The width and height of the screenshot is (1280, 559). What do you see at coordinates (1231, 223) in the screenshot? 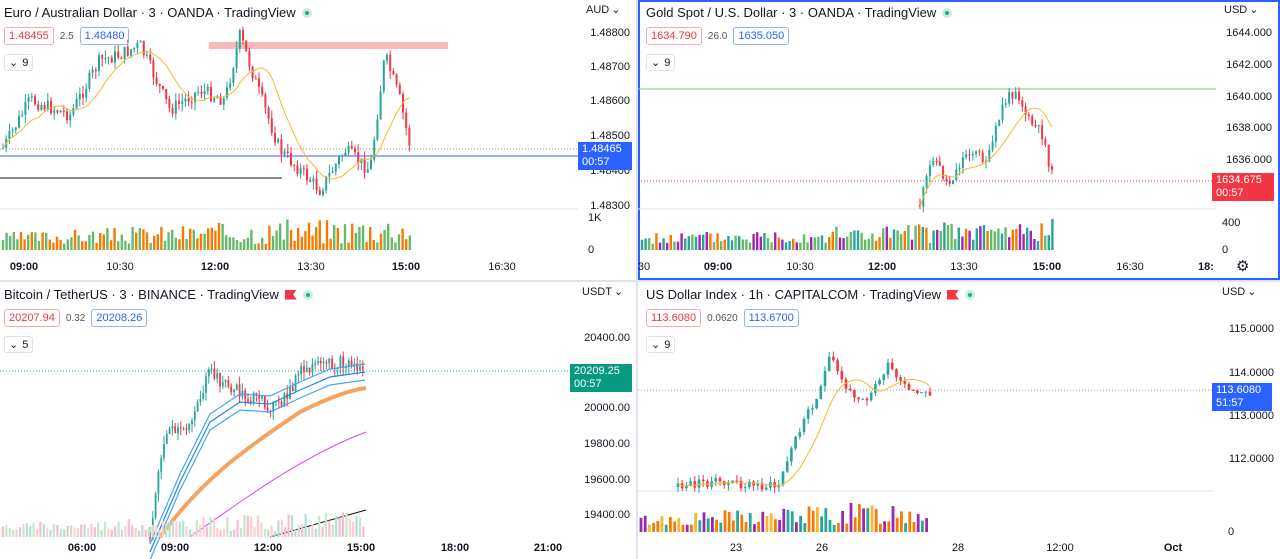
I see `volume-tick: 400` at bounding box center [1231, 223].